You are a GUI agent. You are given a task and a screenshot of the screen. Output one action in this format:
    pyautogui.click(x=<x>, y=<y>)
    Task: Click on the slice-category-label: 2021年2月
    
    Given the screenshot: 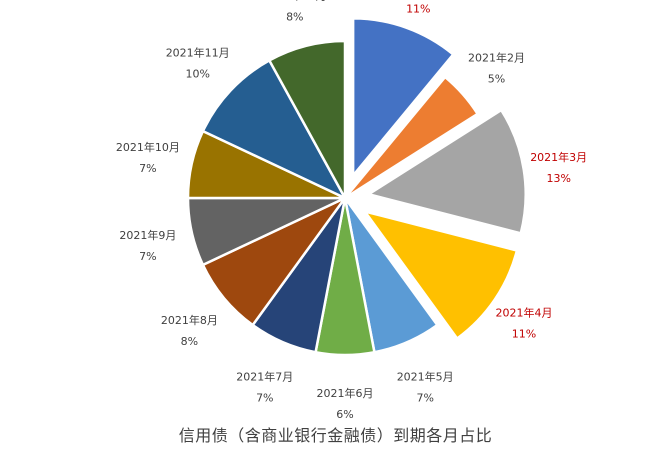 What is the action you would take?
    pyautogui.click(x=496, y=57)
    